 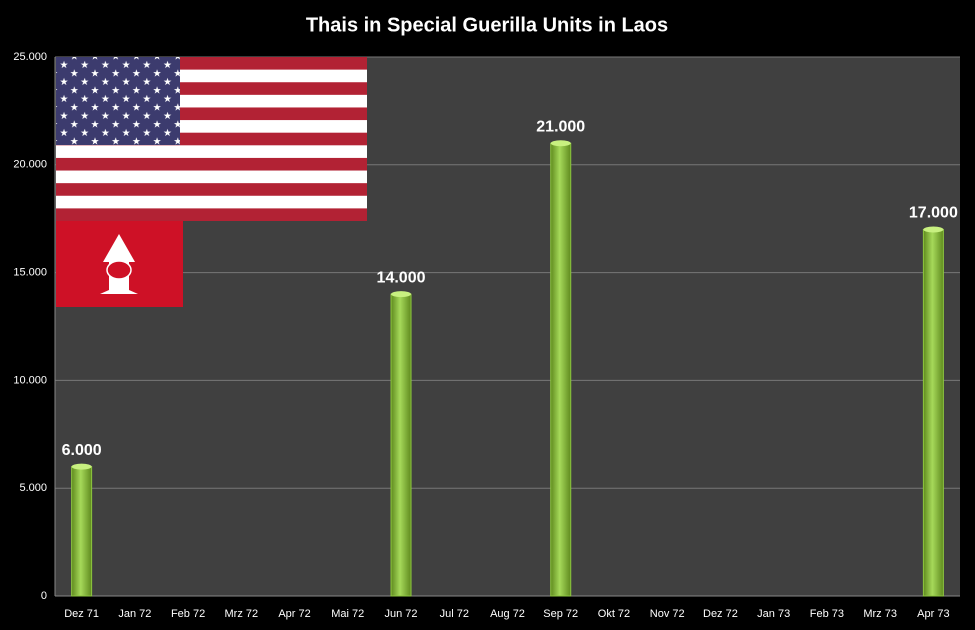 I want to click on x-tick-label: Sep 72, so click(x=560, y=614).